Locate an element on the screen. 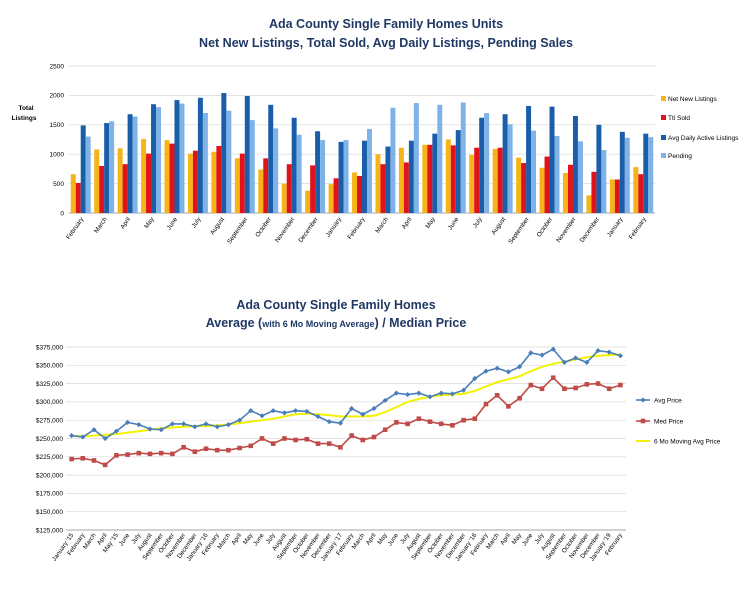  chart2-y-tick-label: $250,000 is located at coordinates (49, 439).